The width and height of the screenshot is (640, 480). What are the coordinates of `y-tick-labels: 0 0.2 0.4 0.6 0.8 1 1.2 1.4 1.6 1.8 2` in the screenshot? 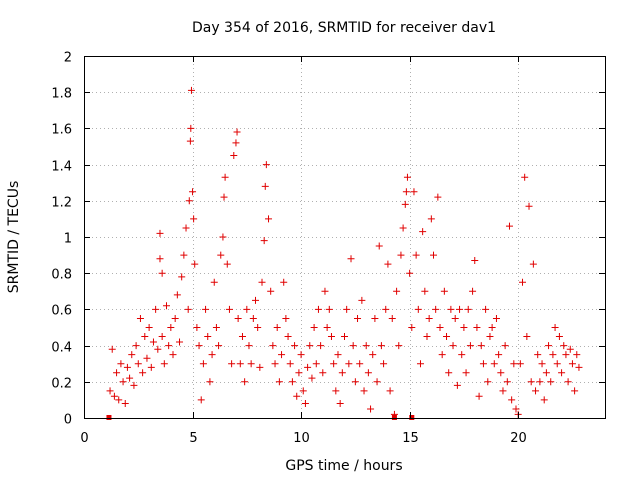 It's located at (61, 239).